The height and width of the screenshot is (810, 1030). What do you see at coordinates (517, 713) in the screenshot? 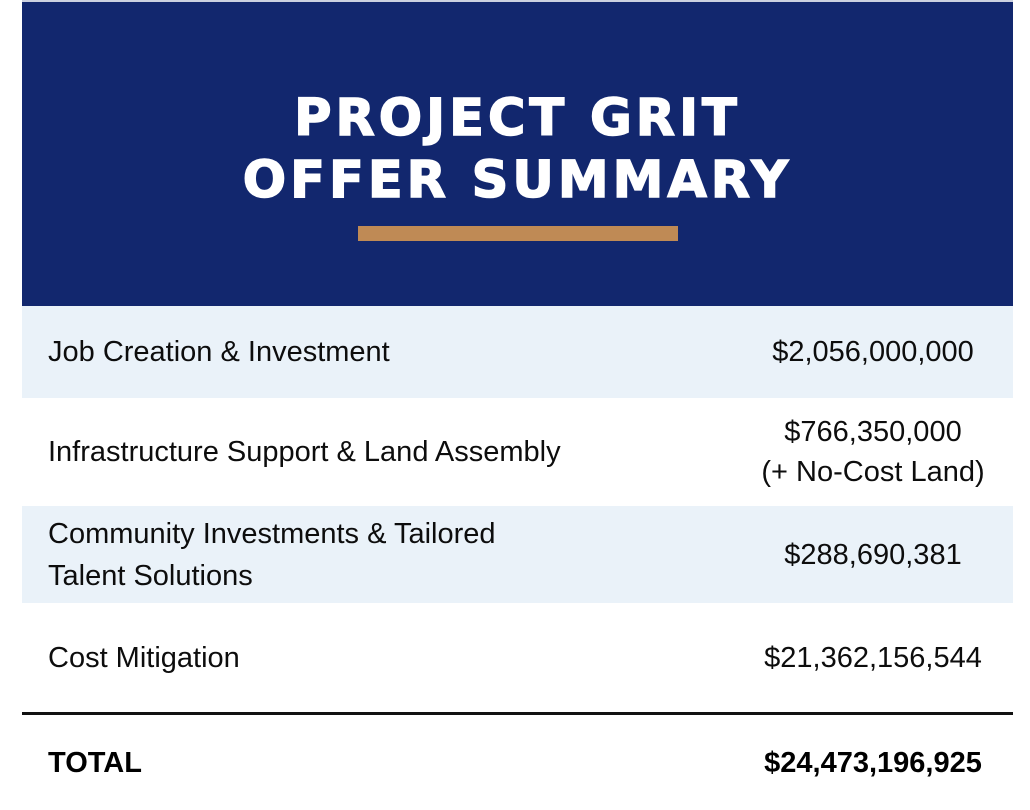
I see `total-divider` at bounding box center [517, 713].